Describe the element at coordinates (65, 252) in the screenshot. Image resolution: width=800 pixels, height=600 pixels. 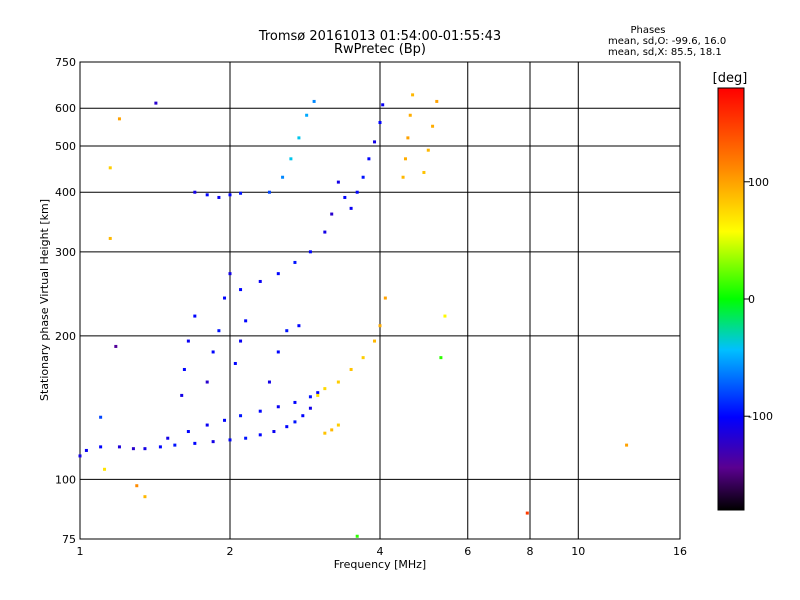
I see `y-tick-label: 300` at that location.